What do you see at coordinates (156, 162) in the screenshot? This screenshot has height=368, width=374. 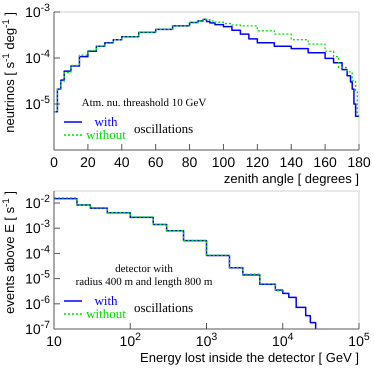 I see `x-tick-label: 60` at bounding box center [156, 162].